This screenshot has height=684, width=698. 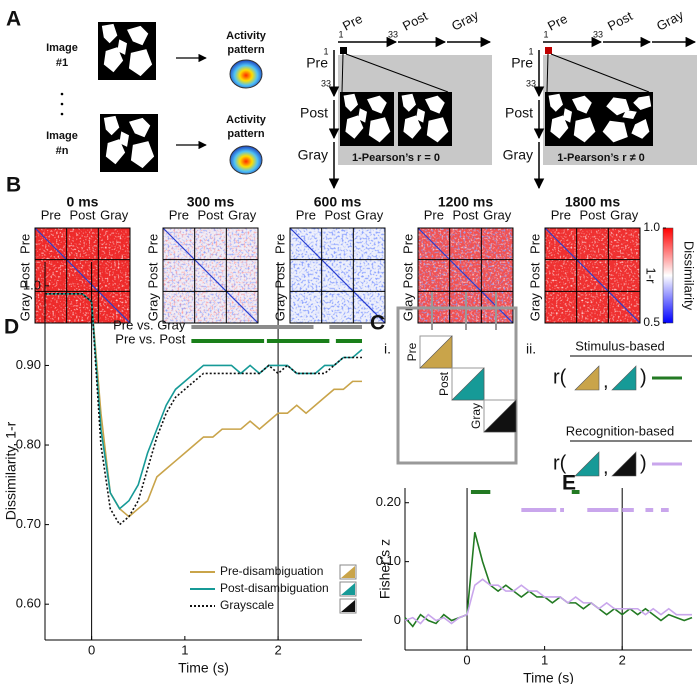 What do you see at coordinates (211, 202) in the screenshot?
I see `panel-title: 300 ms` at bounding box center [211, 202].